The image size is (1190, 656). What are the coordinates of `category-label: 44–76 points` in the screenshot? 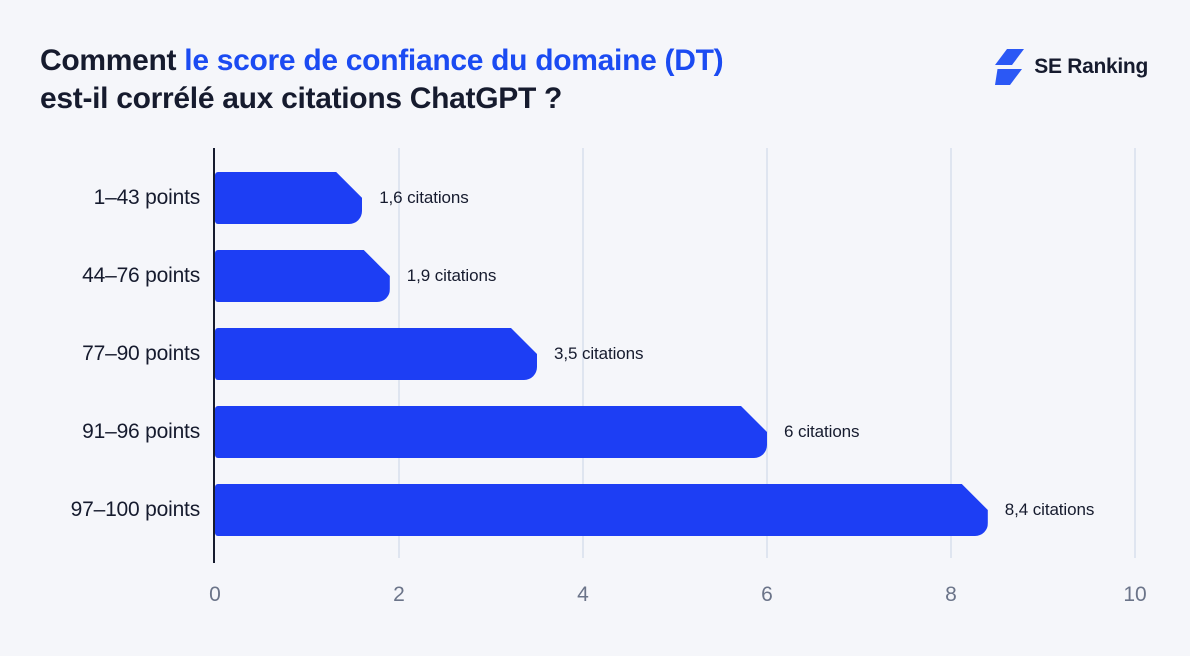 It's located at (141, 275).